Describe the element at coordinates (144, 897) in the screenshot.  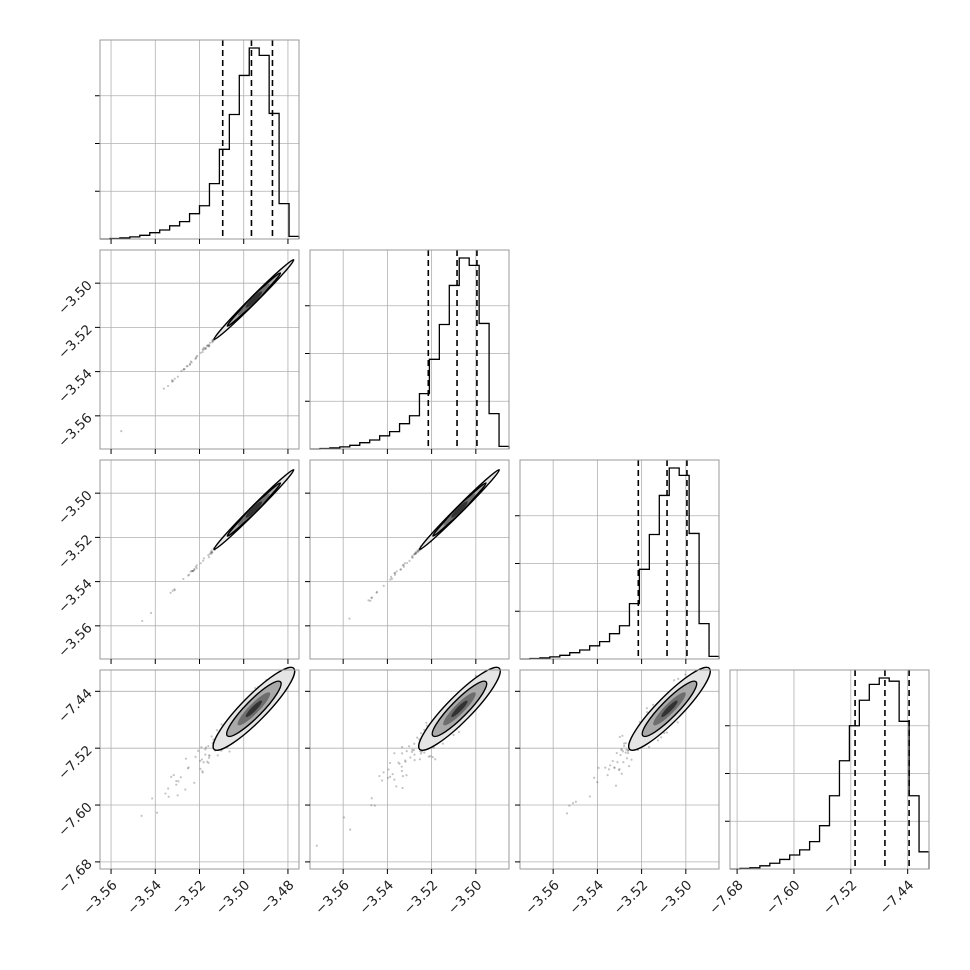
I see `x-tick-label: −3.54` at that location.